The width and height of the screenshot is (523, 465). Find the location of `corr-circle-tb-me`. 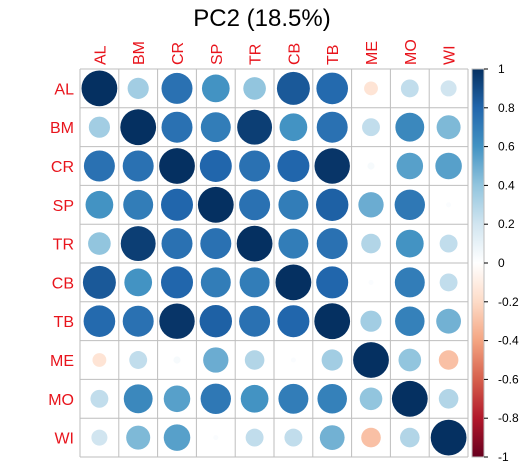

corr-circle-tb-me is located at coordinates (371, 321).